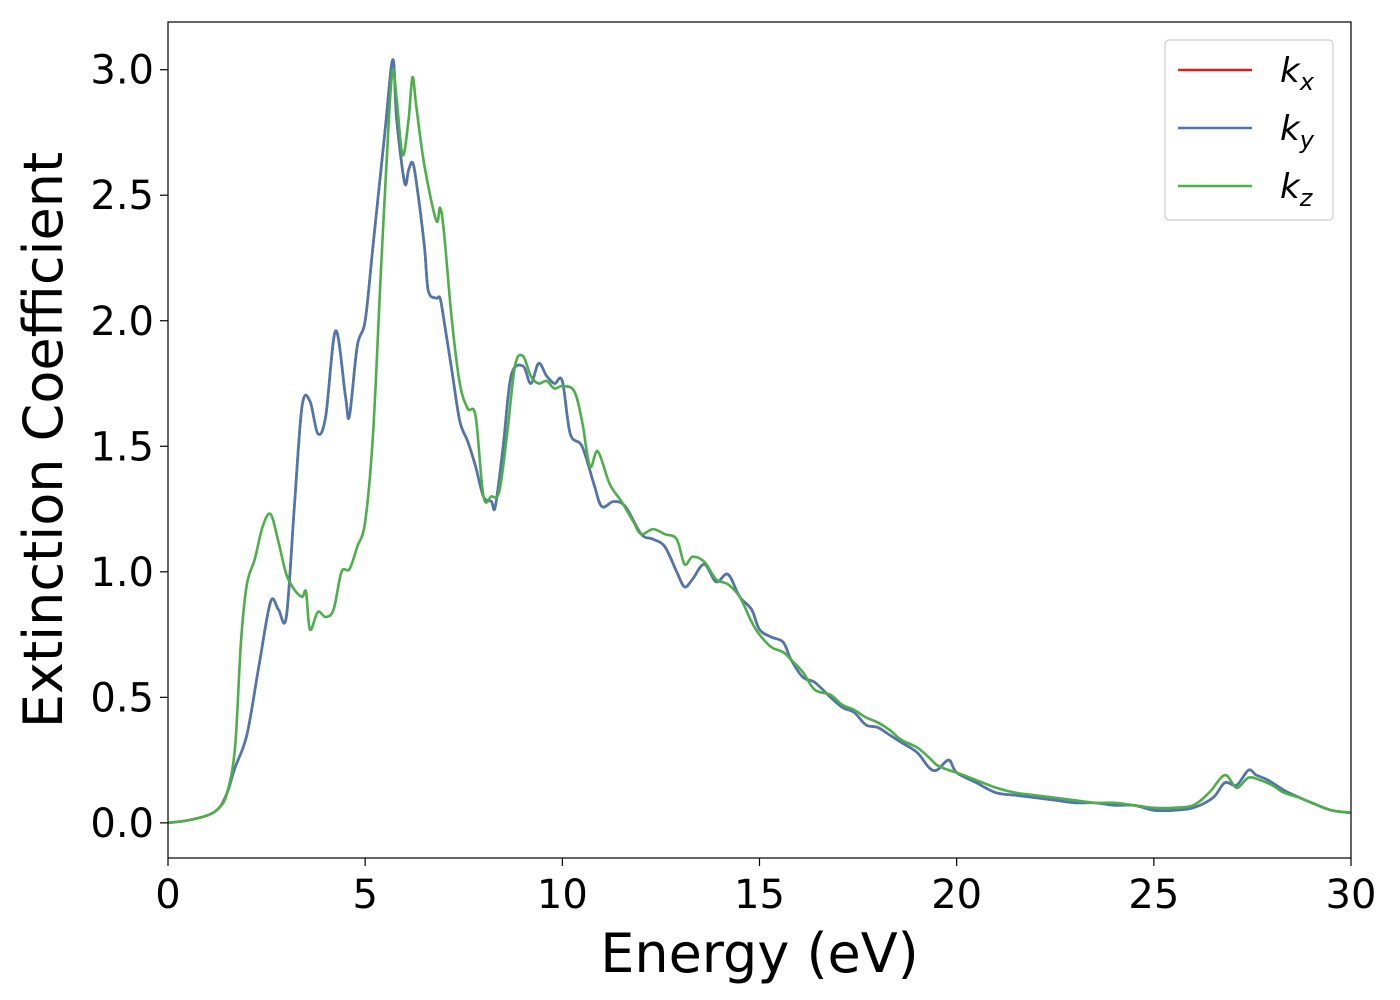 The image size is (1400, 1000). What do you see at coordinates (122, 196) in the screenshot?
I see `y-tick-label: 2.5` at bounding box center [122, 196].